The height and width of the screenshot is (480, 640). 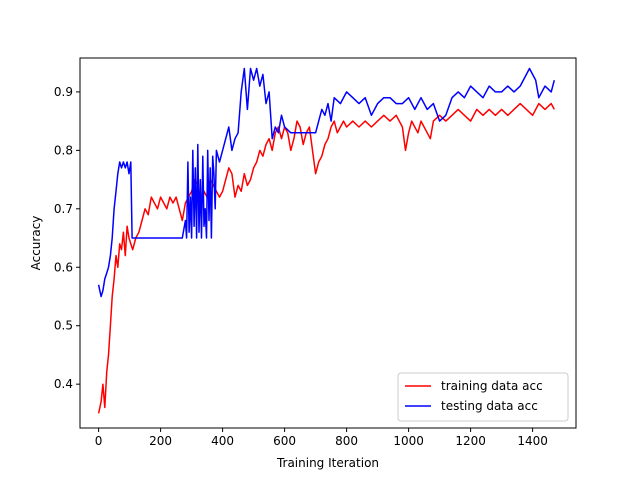 I want to click on y-tick-label: 0.7, so click(x=63, y=209).